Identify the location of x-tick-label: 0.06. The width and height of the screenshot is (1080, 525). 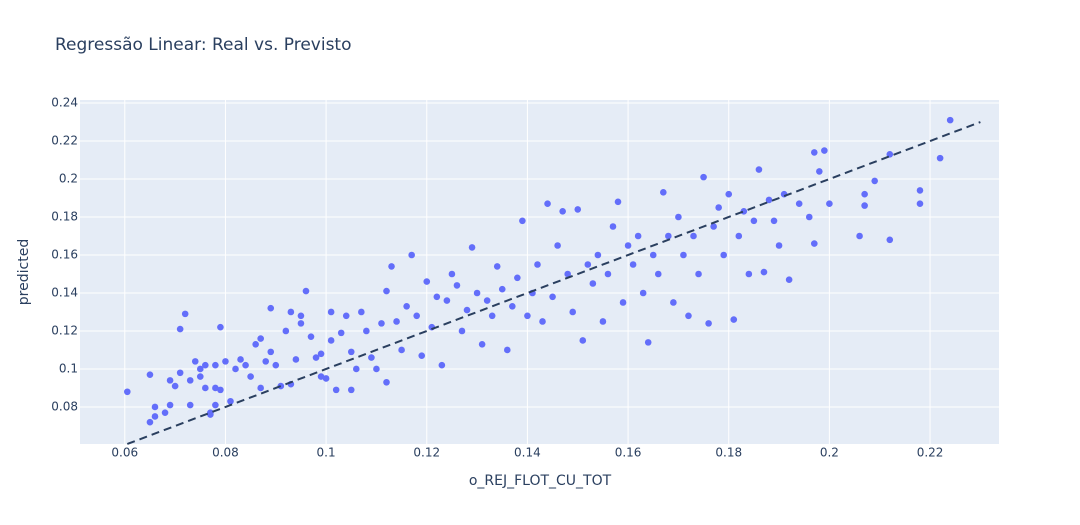
(124, 453).